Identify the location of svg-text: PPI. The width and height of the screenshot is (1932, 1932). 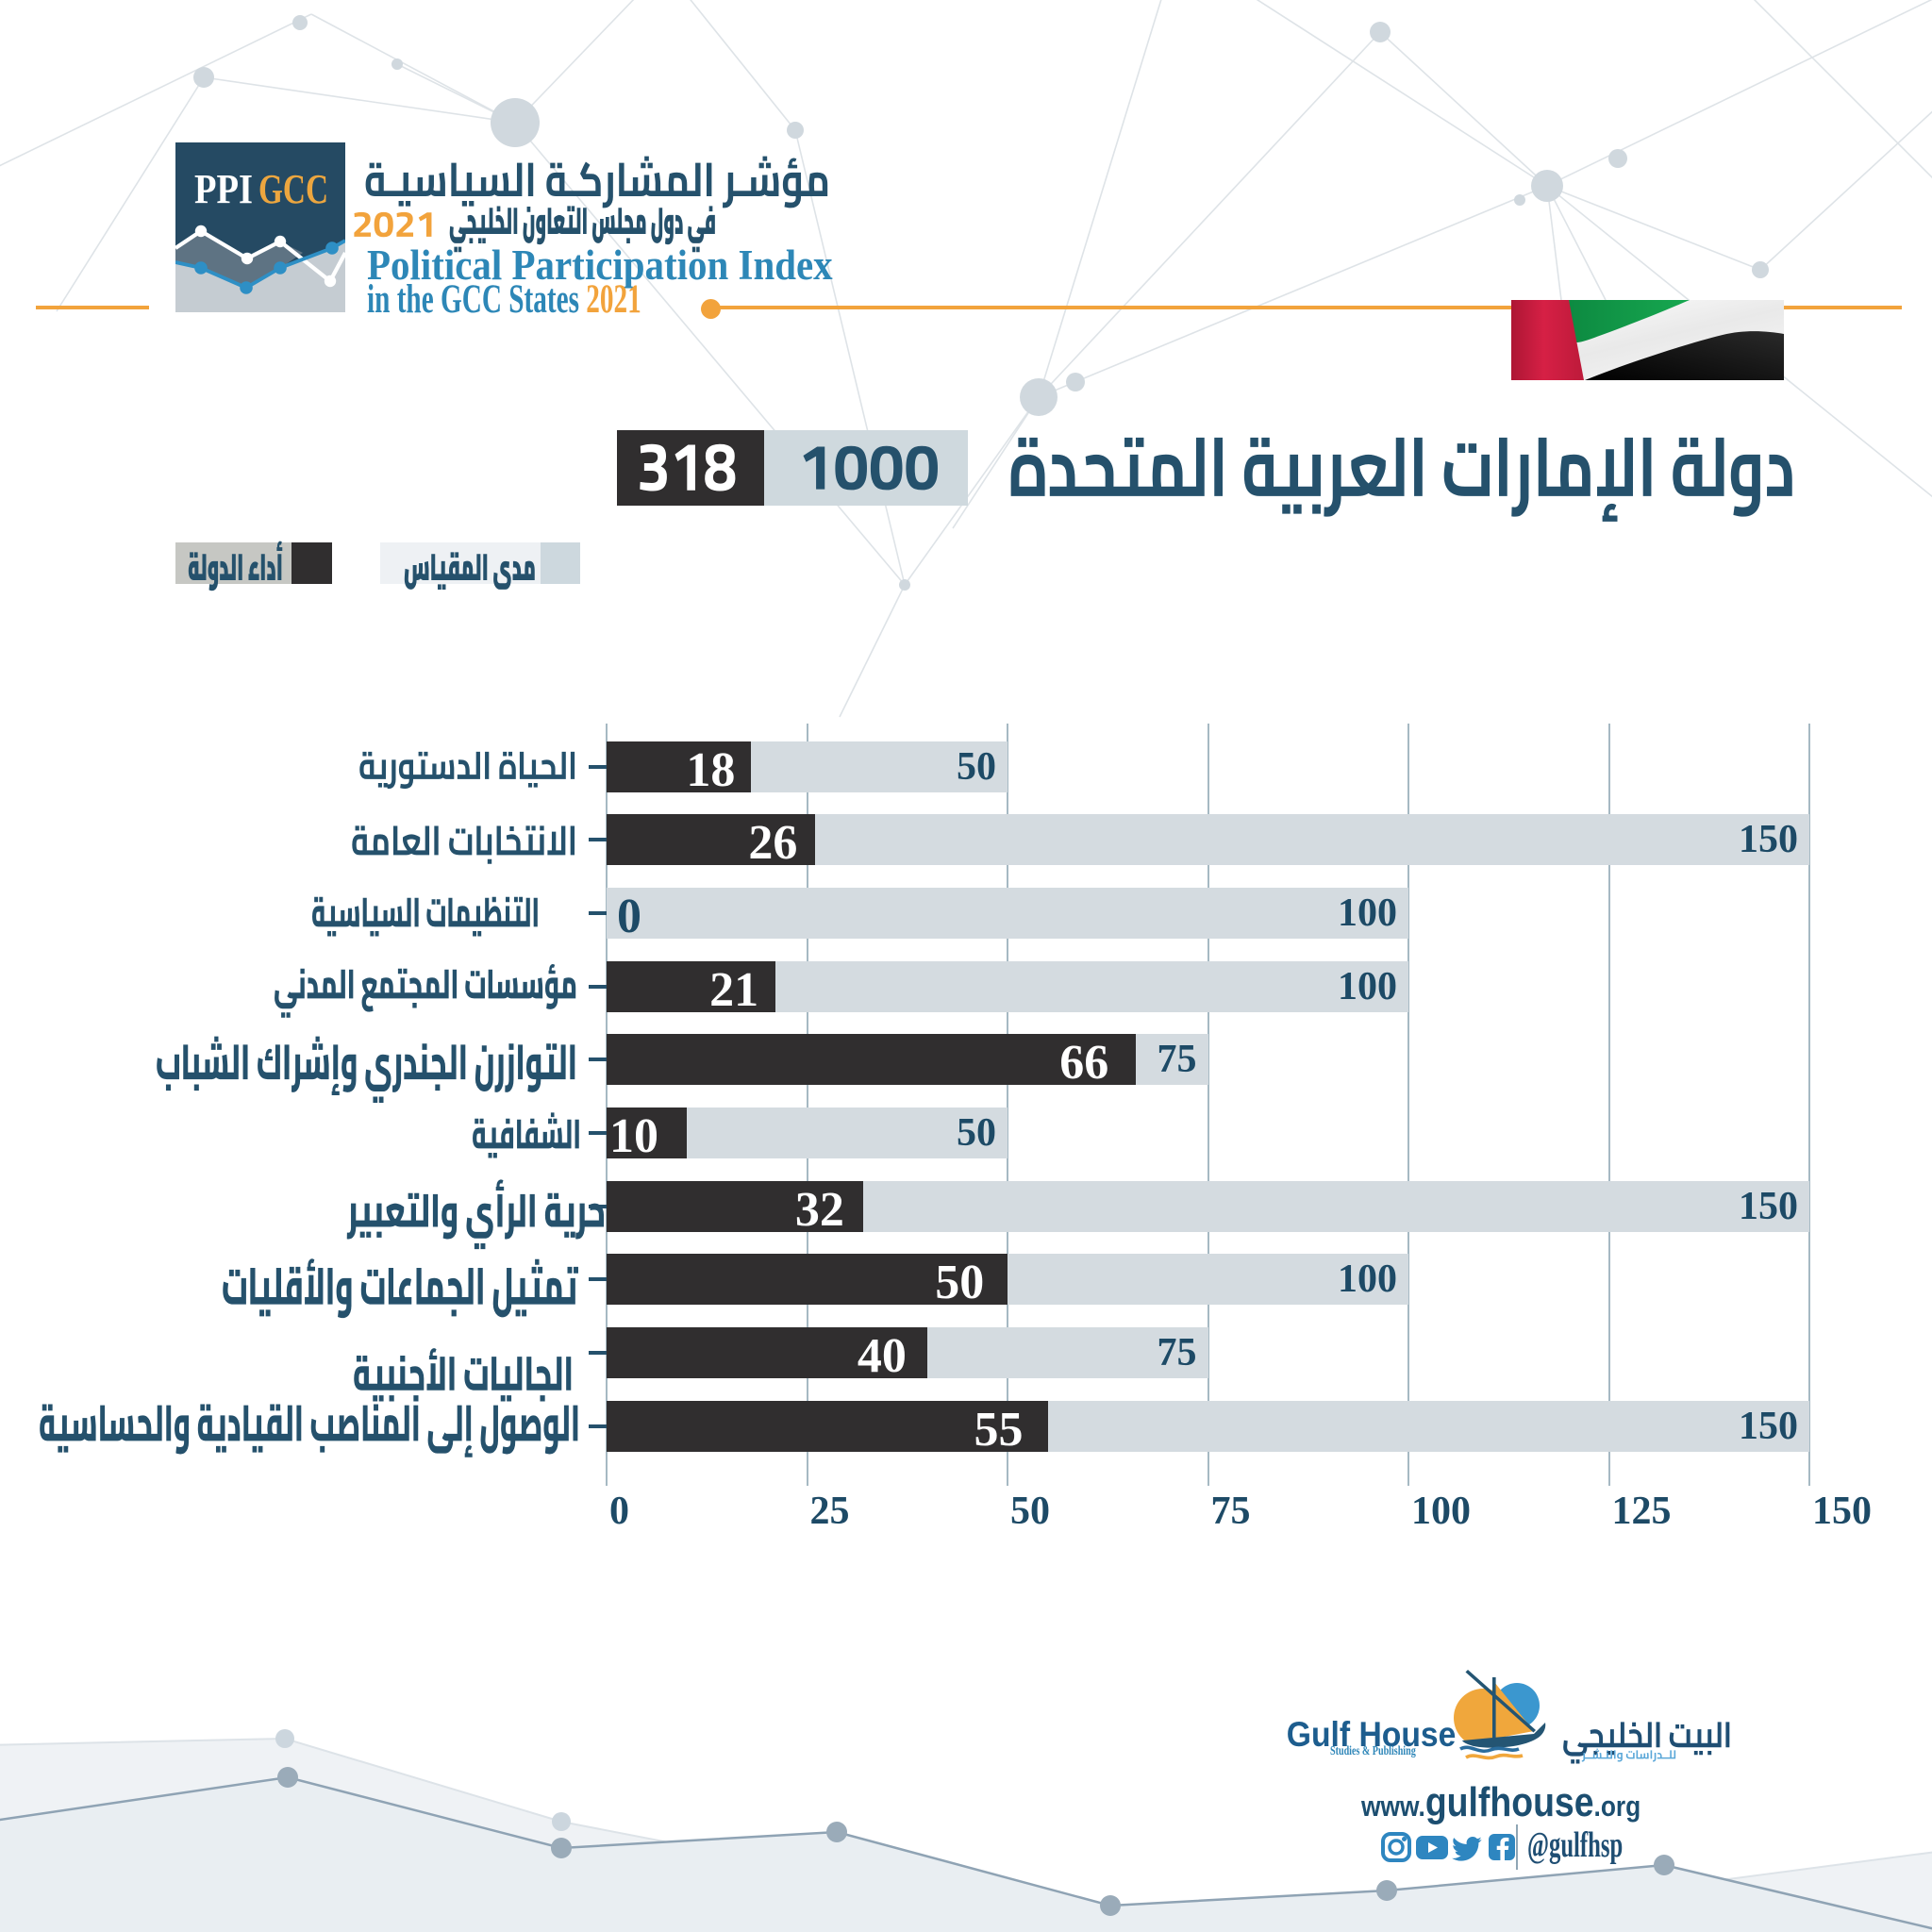
(224, 189).